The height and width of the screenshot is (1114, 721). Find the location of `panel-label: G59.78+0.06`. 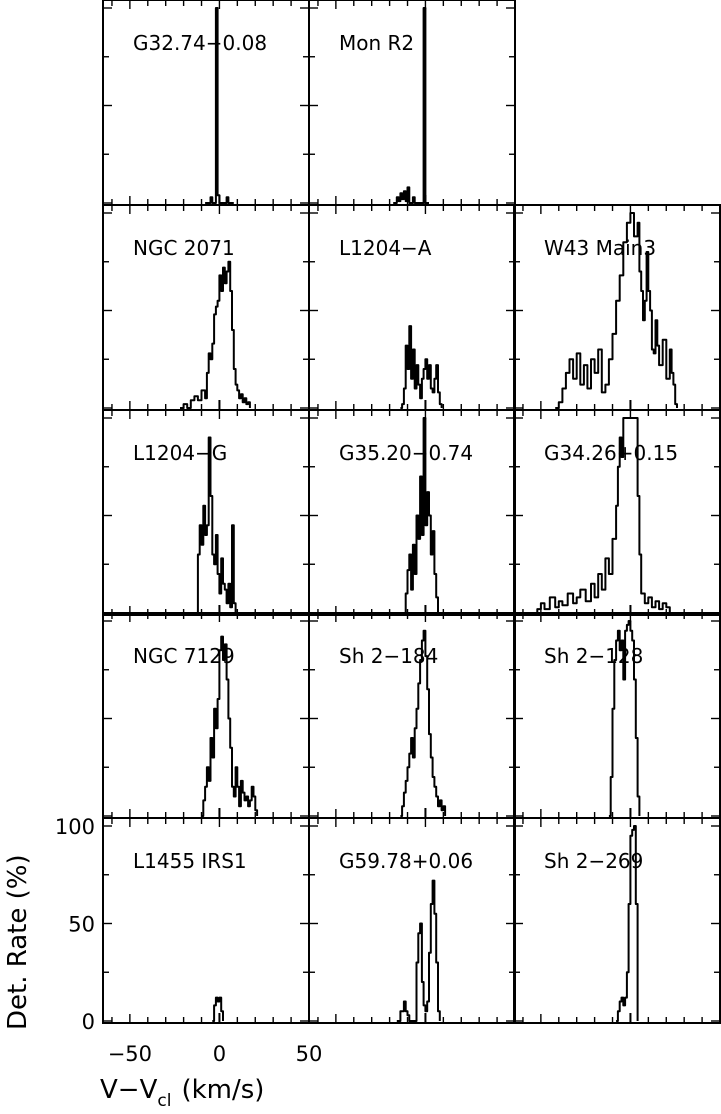

panel-label: G59.78+0.06 is located at coordinates (406, 861).